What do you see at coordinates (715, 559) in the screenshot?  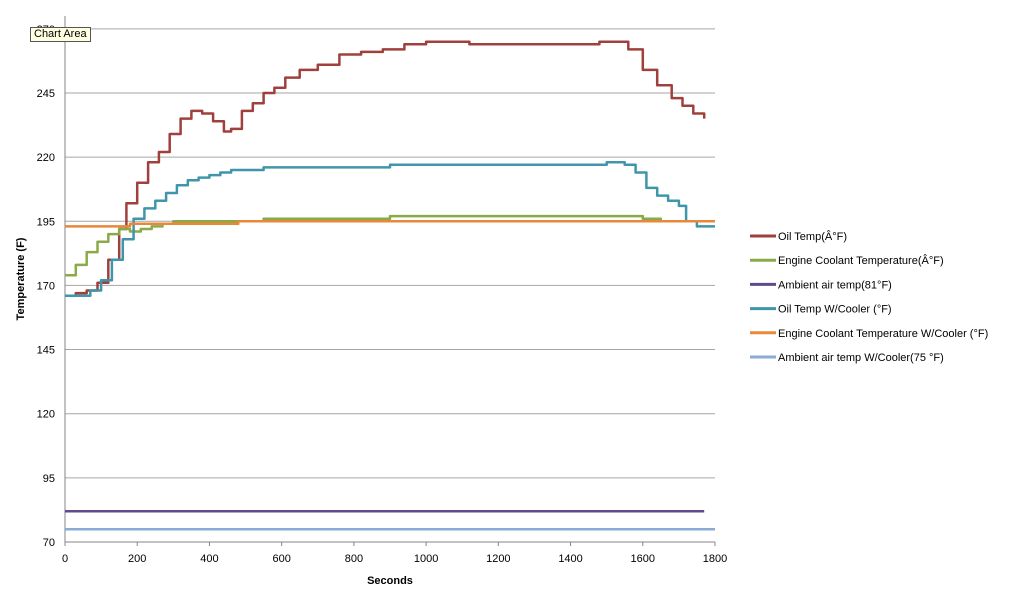 I see `x-tick-label: 1800` at bounding box center [715, 559].